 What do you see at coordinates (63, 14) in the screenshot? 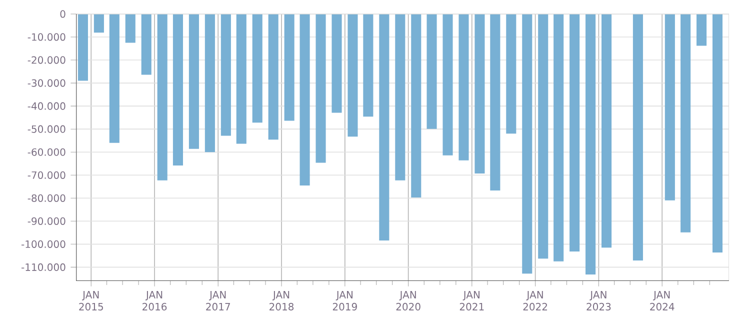
I see `y-tick-label: 0` at bounding box center [63, 14].